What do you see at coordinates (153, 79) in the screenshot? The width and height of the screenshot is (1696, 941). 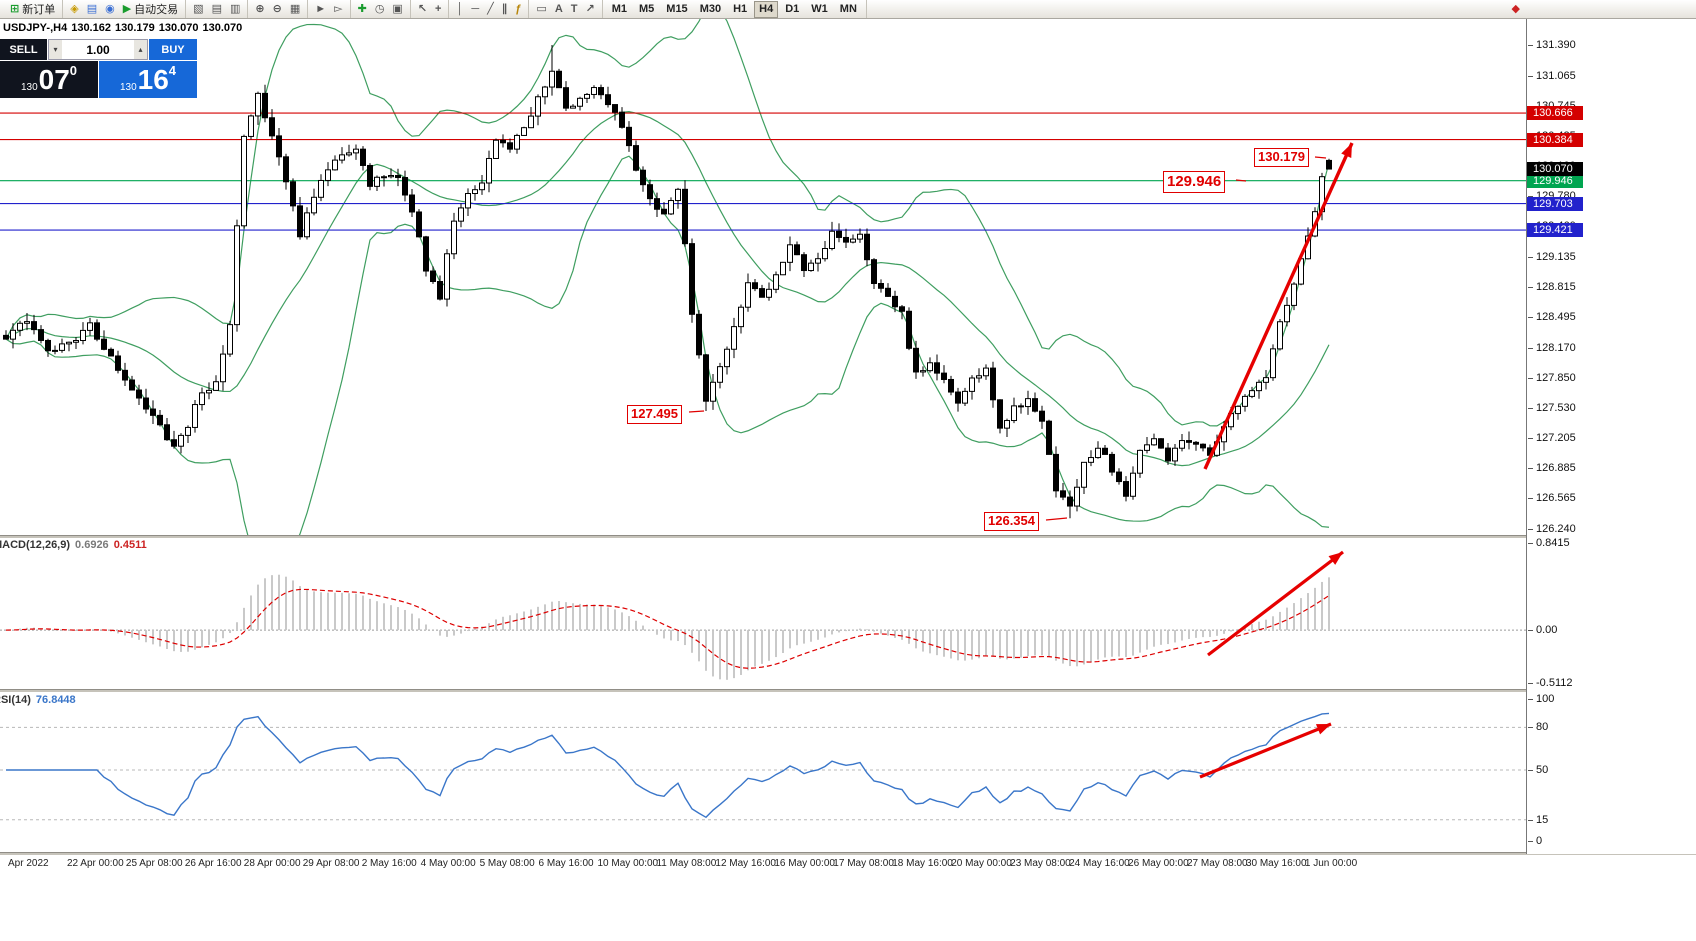 I see `buy-price-pips: 16` at bounding box center [153, 79].